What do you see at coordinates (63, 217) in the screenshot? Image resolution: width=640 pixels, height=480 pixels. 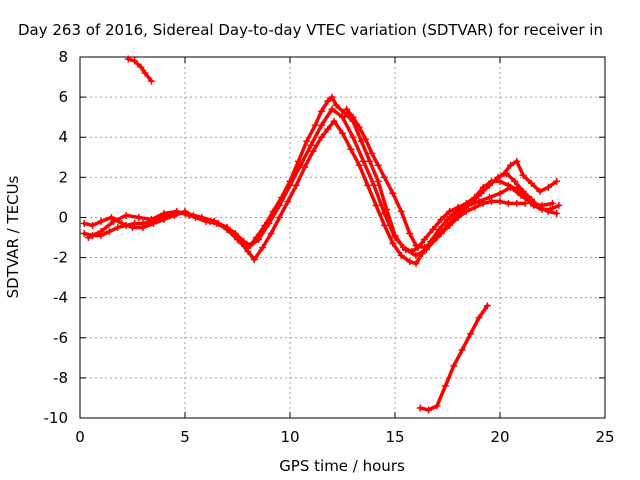 I see `y-tick-label: 0` at bounding box center [63, 217].